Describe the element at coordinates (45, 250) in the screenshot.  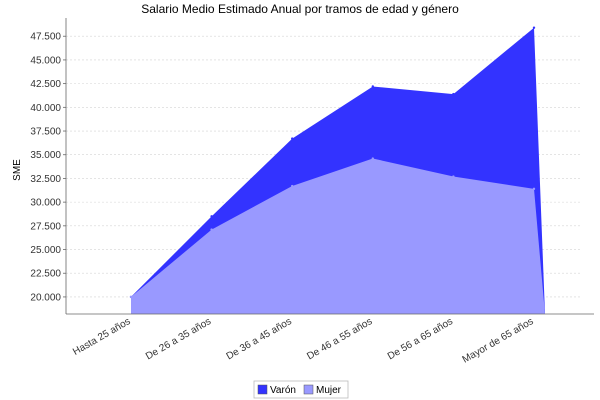
I see `y-tick-label: 25.000` at that location.